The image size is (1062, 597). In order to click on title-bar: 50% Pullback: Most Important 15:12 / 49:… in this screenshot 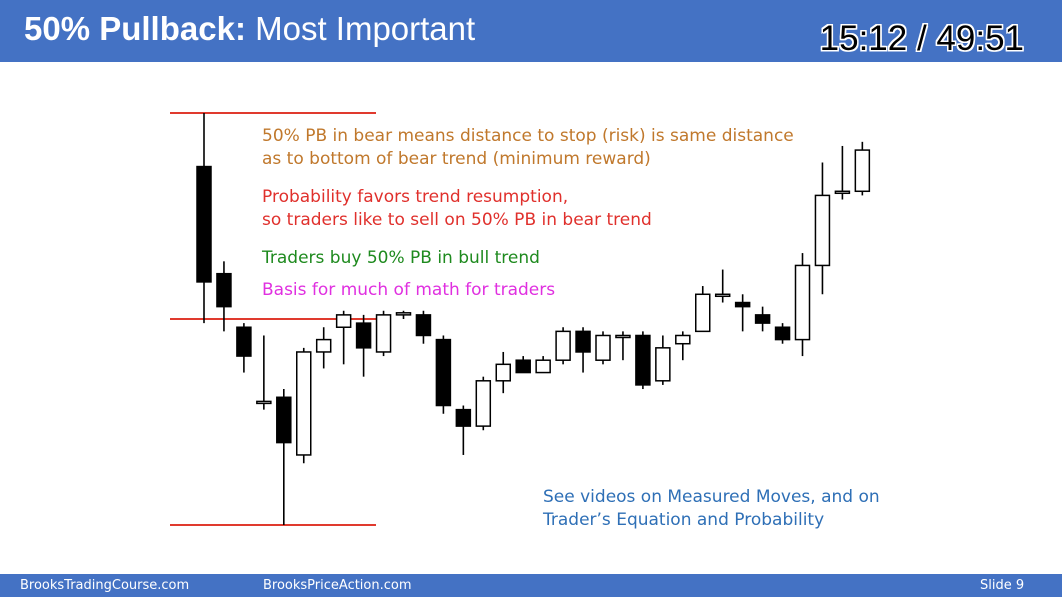, I will do `click(531, 31)`.